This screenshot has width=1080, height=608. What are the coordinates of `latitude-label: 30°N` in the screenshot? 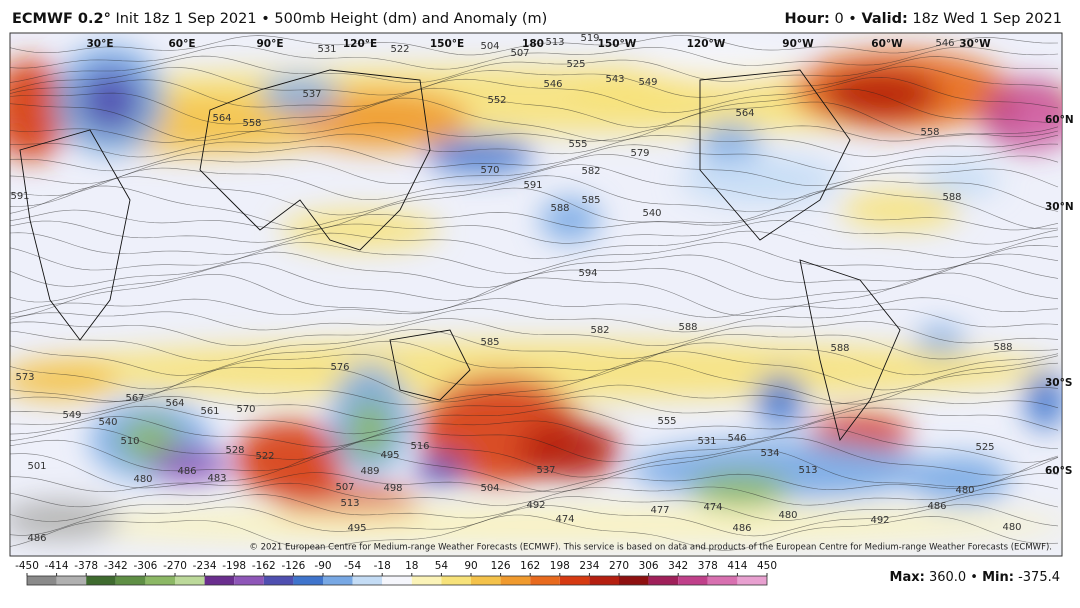 It's located at (1059, 207).